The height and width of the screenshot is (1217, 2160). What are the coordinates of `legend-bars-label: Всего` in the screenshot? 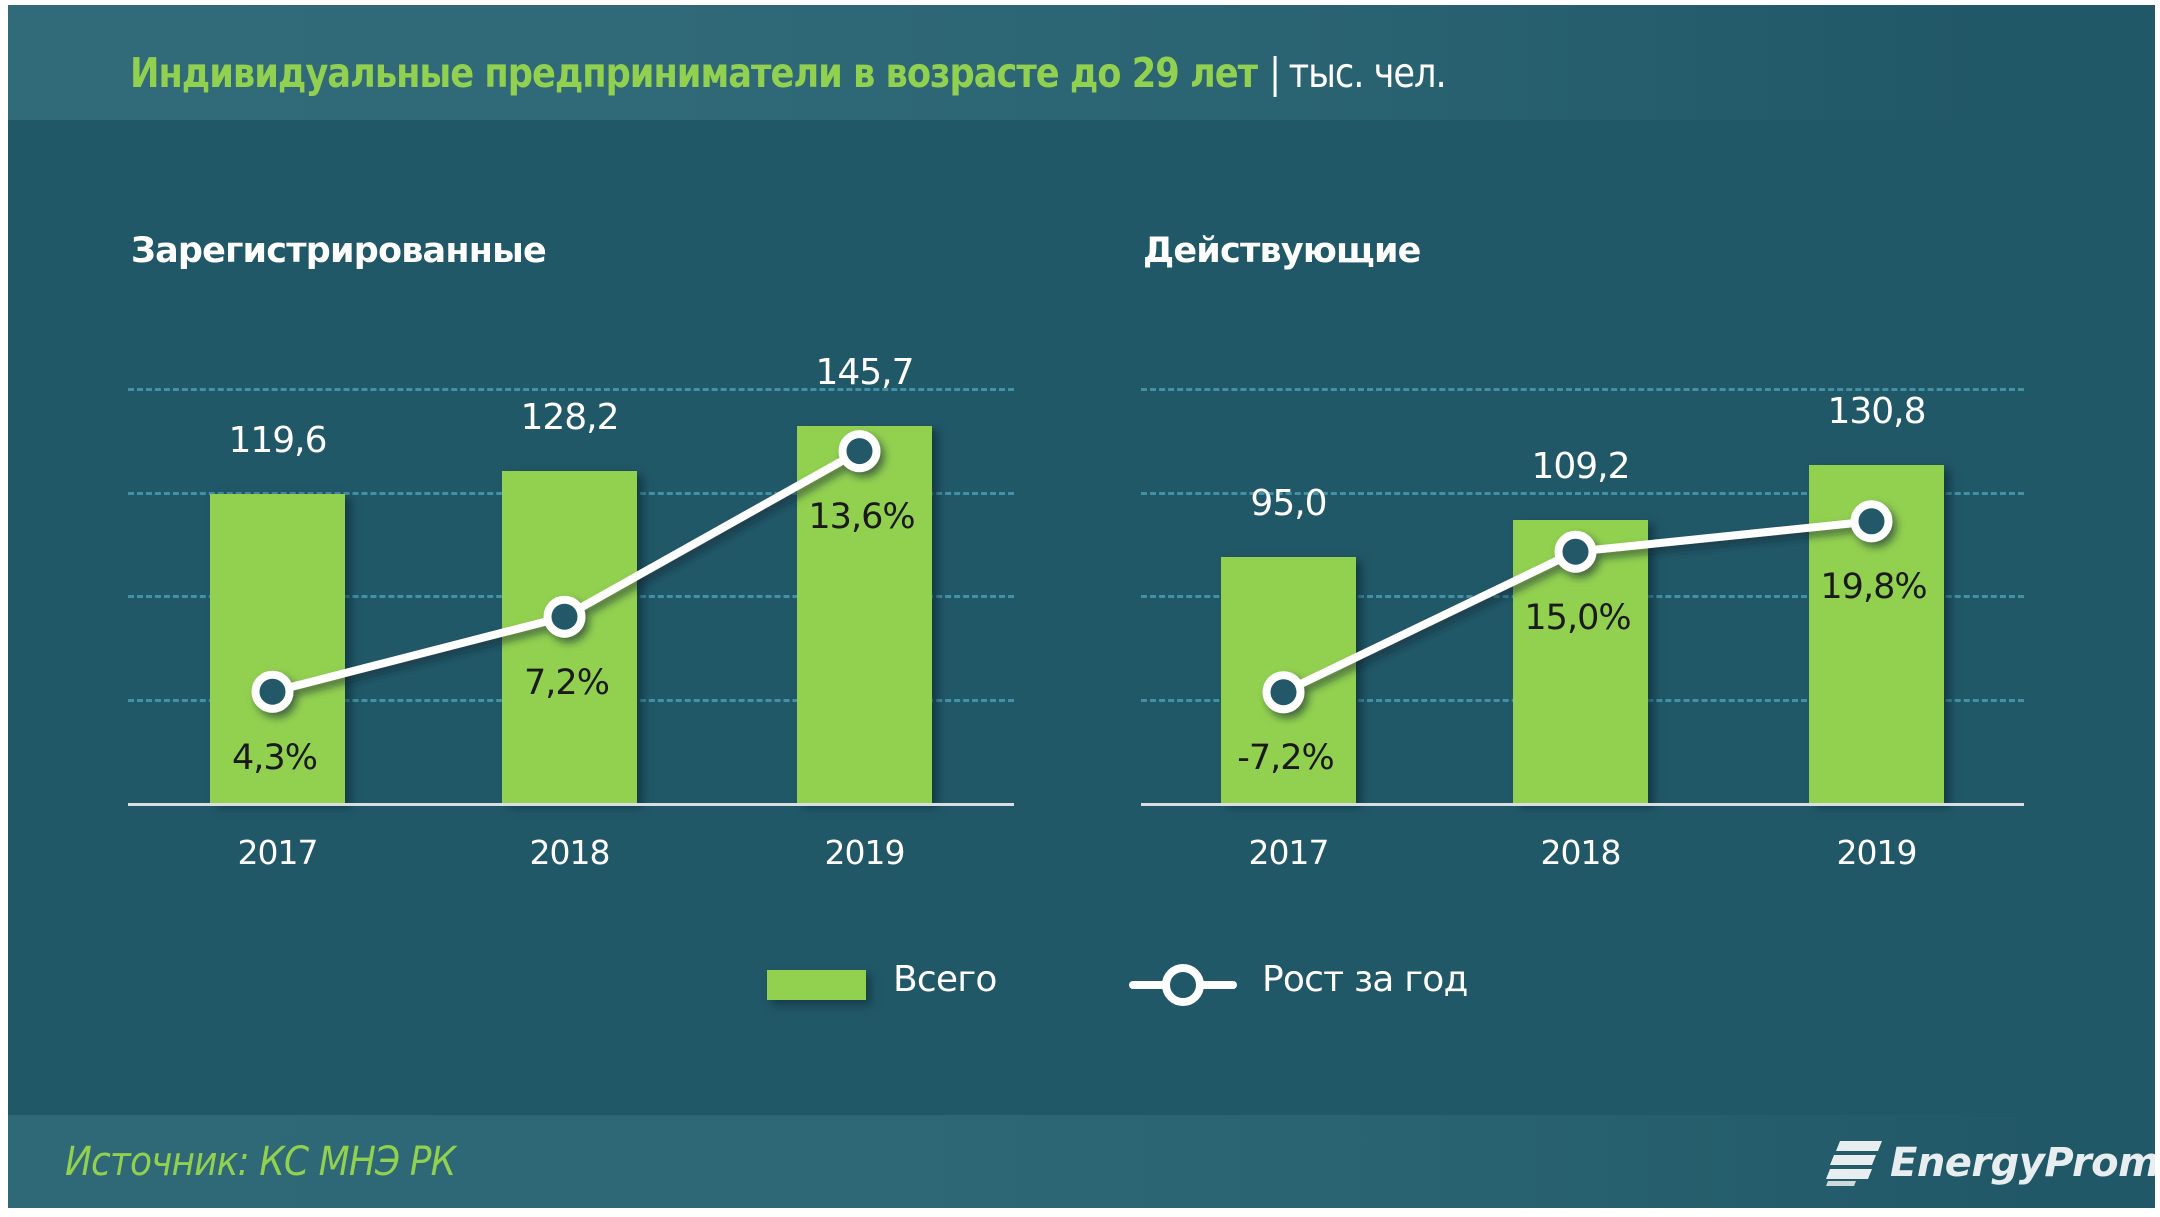 It's located at (945, 979).